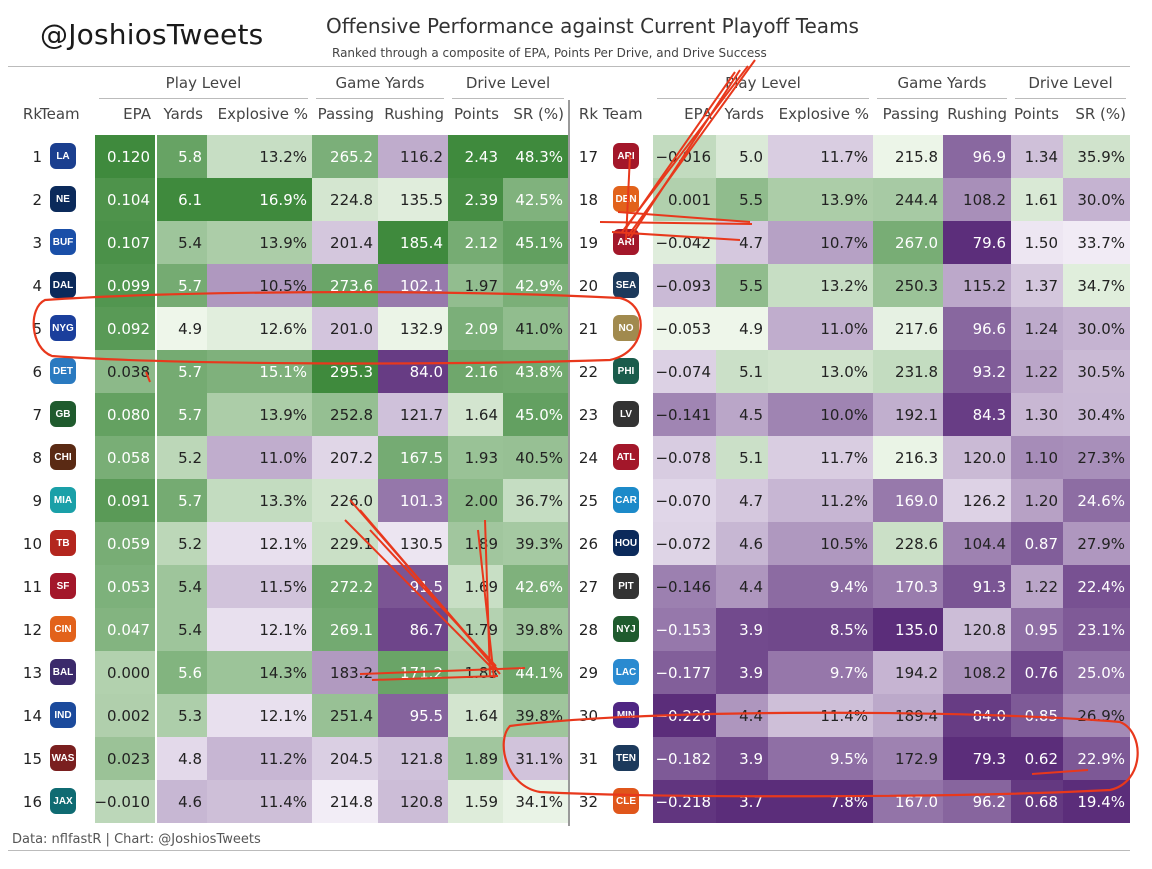 Image resolution: width=1152 pixels, height=869 pixels. Describe the element at coordinates (535, 672) in the screenshot. I see `sr-cell: 44.1%` at that location.